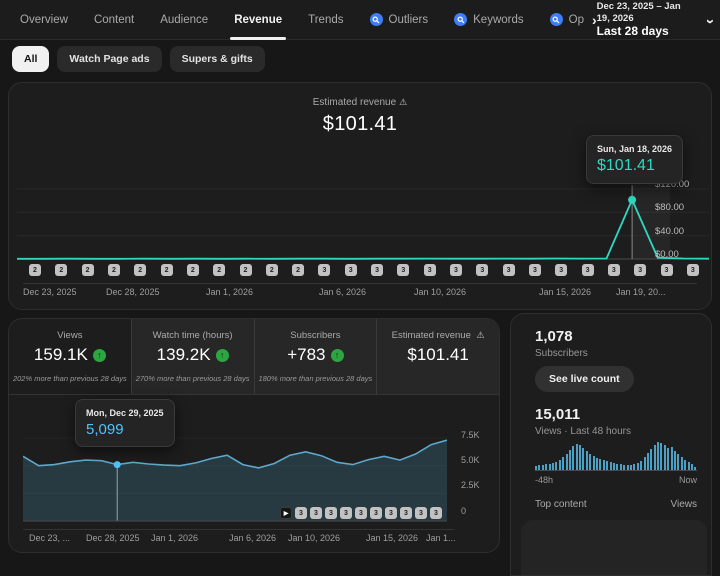  What do you see at coordinates (109, 59) in the screenshot?
I see `filter-chip-watch-page-ads: Watch Page ads` at bounding box center [109, 59].